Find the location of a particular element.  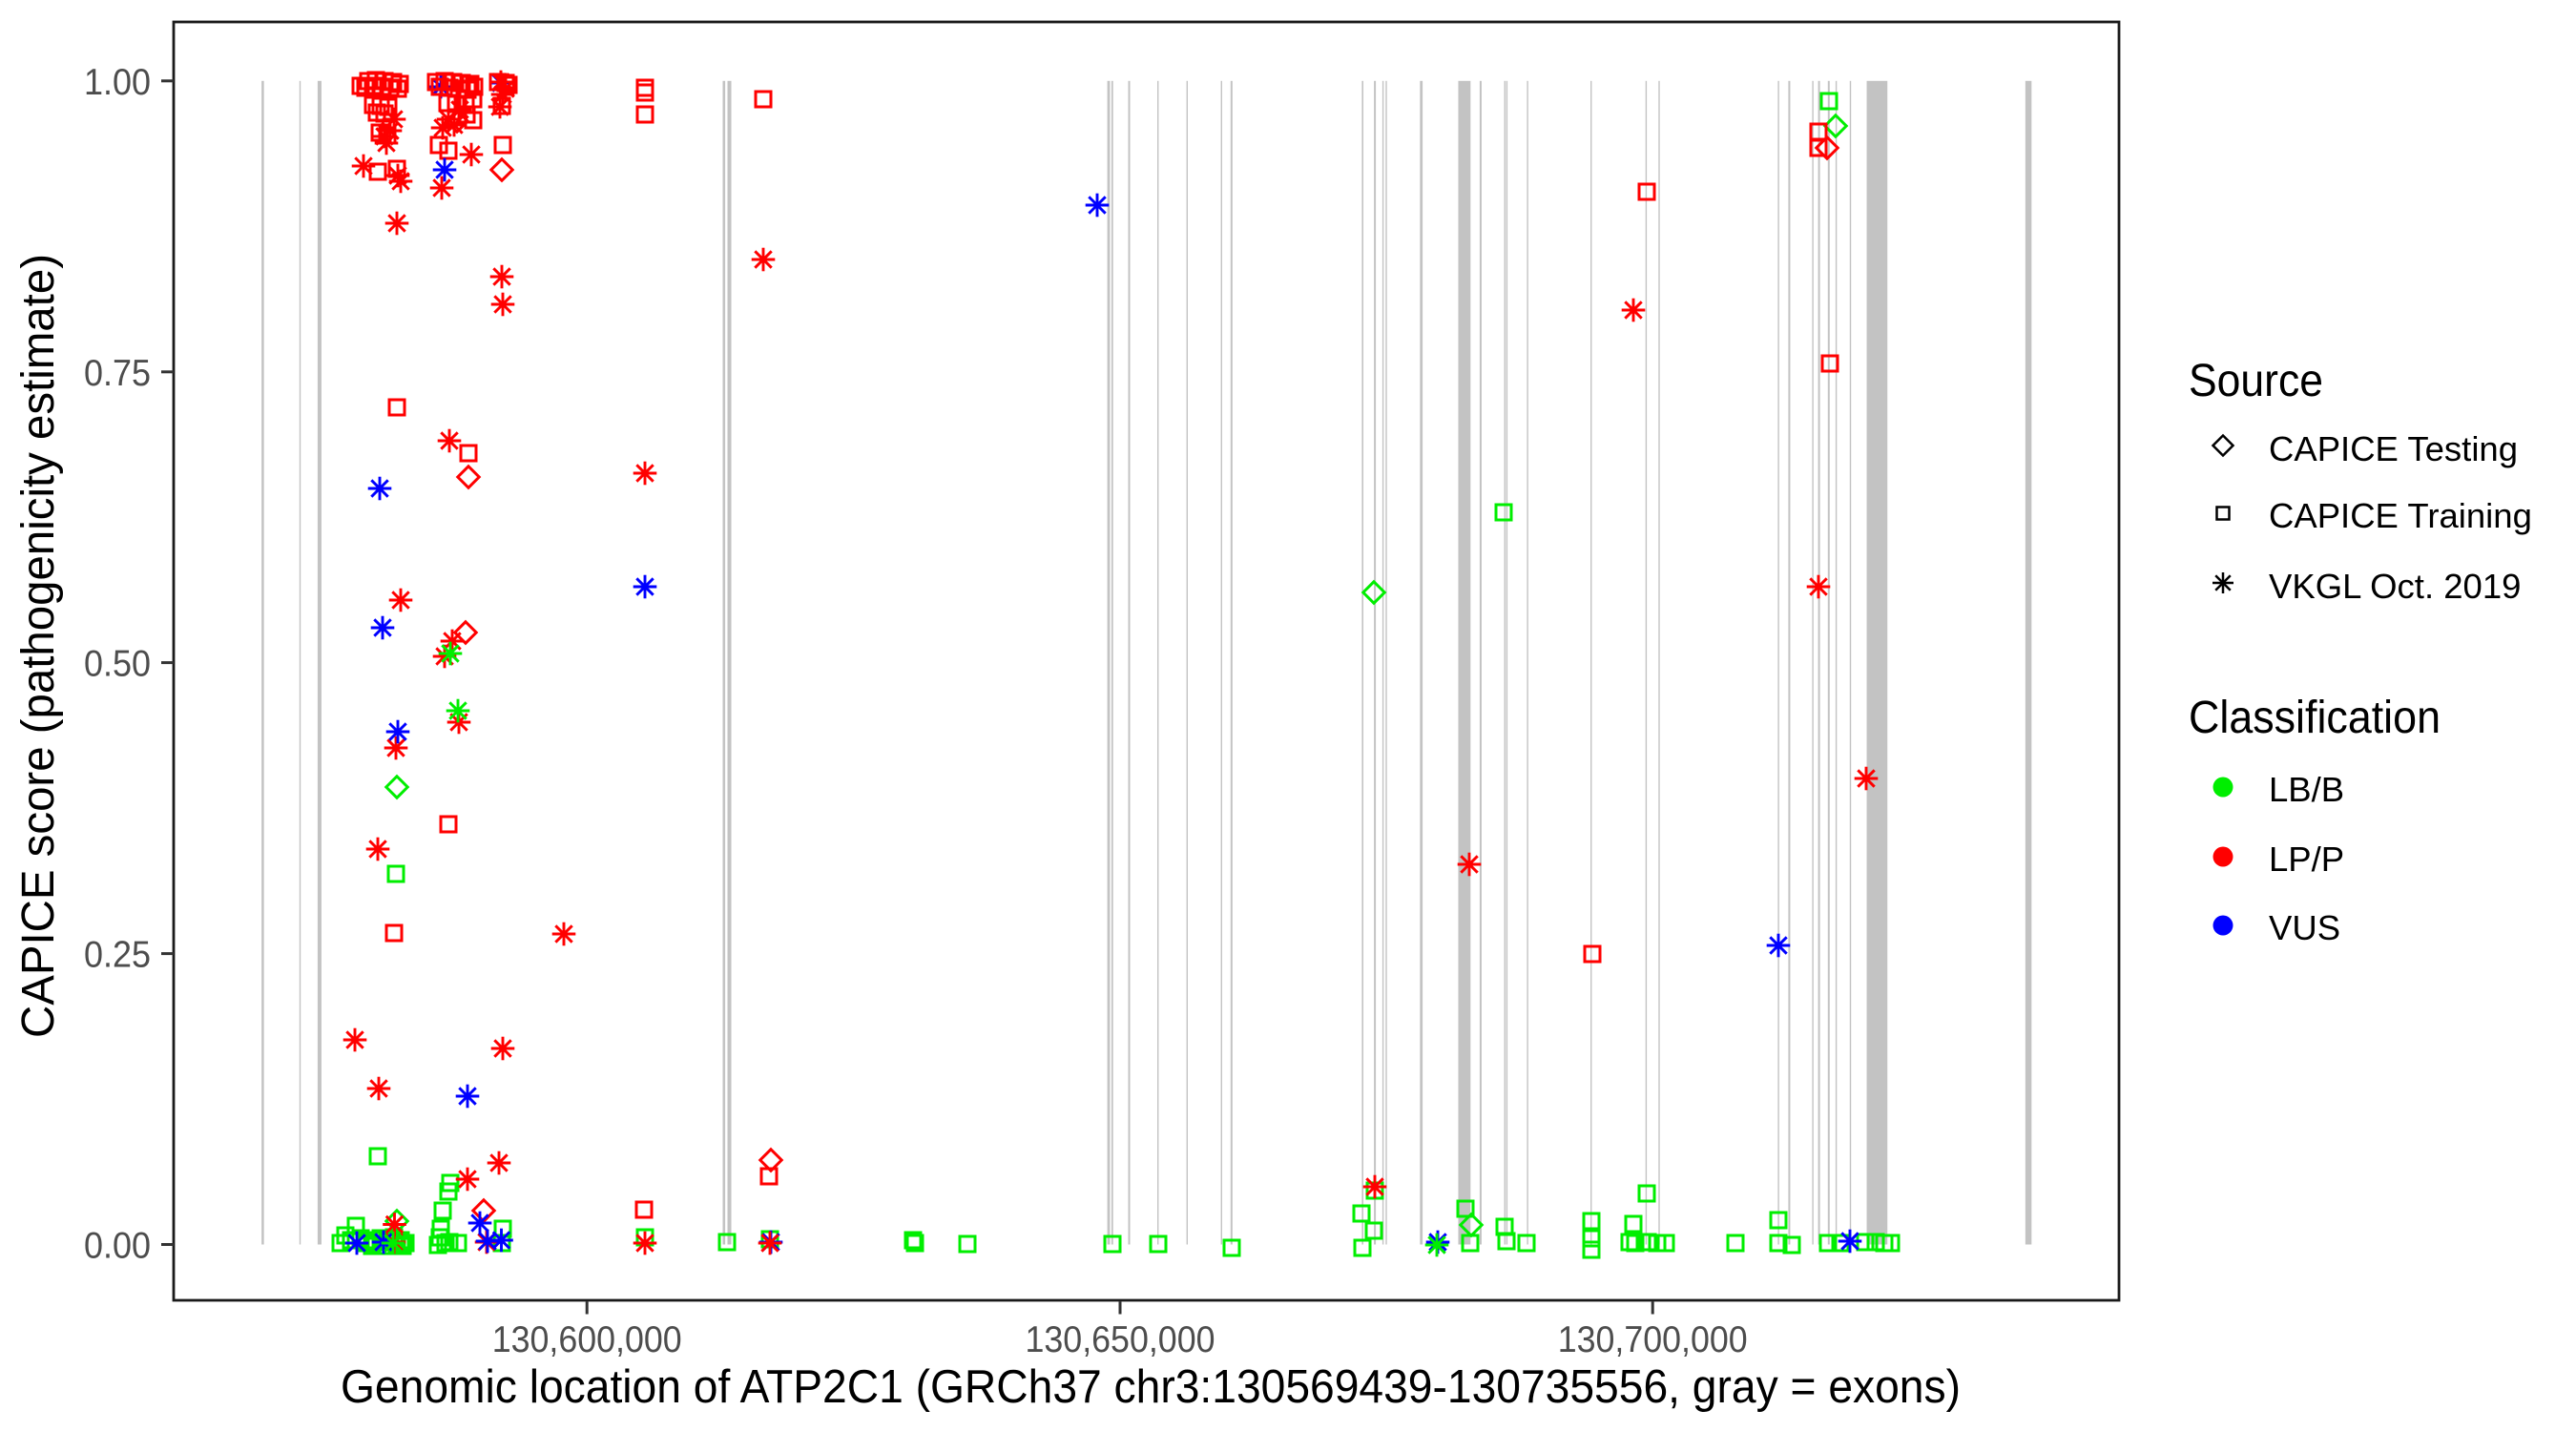

svg-text:CAPICE score (pathogenicity es: CAPICE score (pathogenicity estimate) is located at coordinates (38, 646).